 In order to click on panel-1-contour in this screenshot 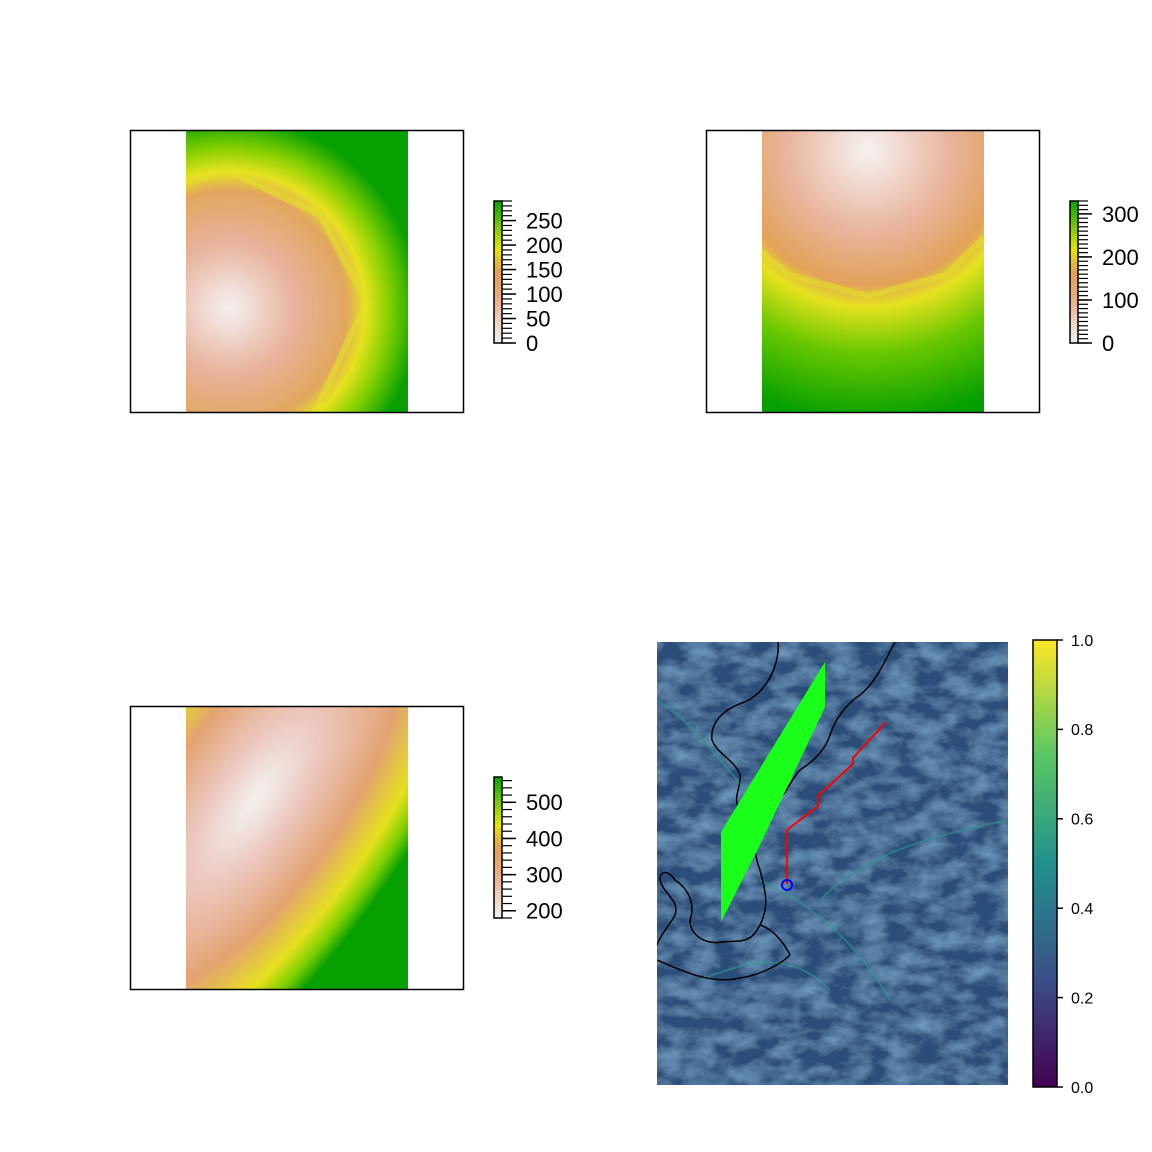, I will do `click(277, 290)`.